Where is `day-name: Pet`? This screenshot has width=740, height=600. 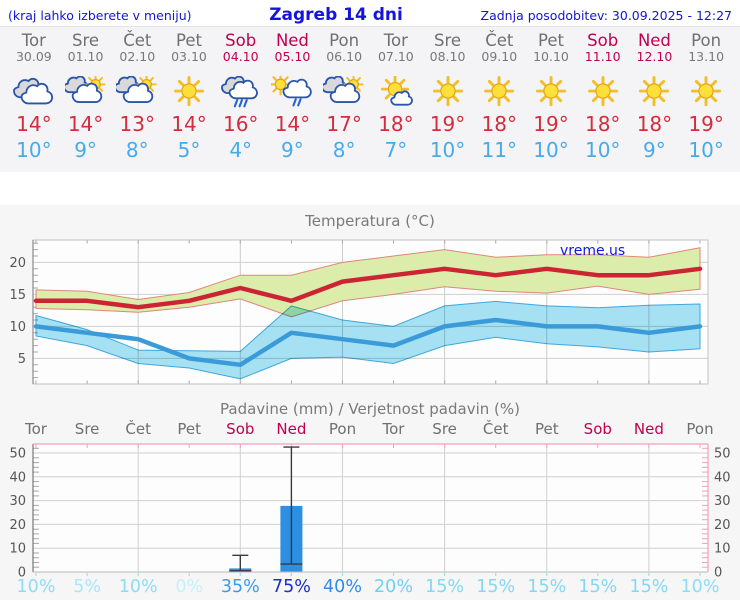
day-name: Pet is located at coordinates (551, 40).